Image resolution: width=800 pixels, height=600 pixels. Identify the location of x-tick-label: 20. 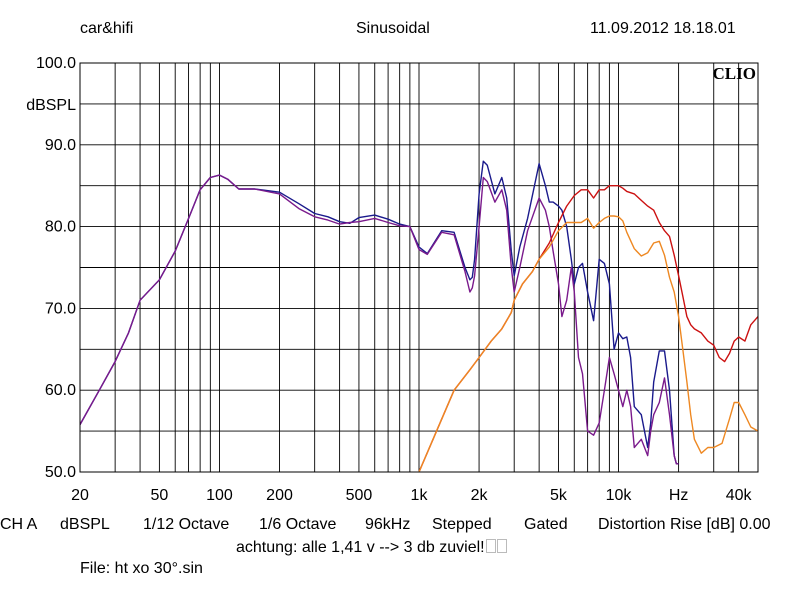
(80, 495).